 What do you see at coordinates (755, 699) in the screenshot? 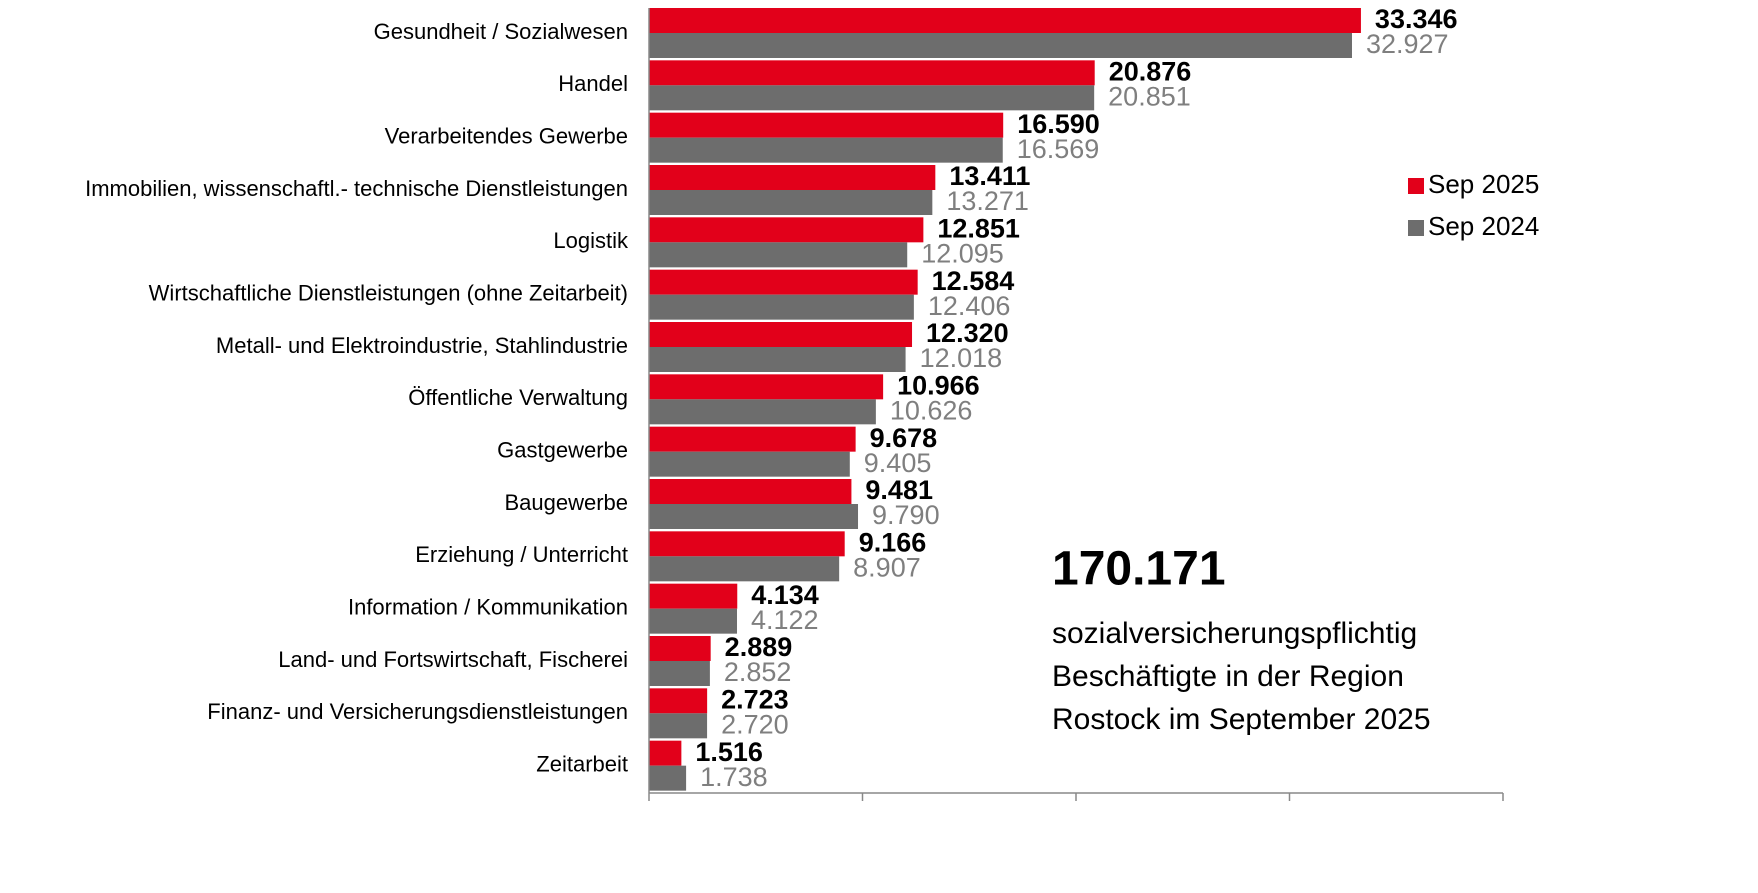
I see `value-label: 2.723` at bounding box center [755, 699].